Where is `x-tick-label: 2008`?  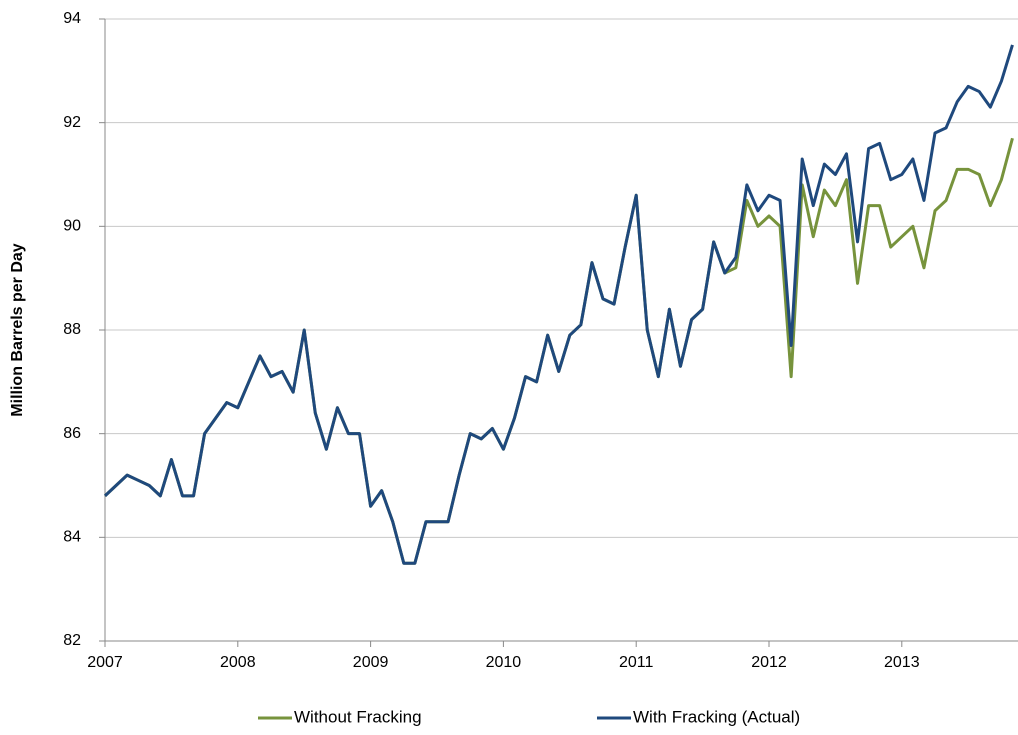 x-tick-label: 2008 is located at coordinates (238, 662).